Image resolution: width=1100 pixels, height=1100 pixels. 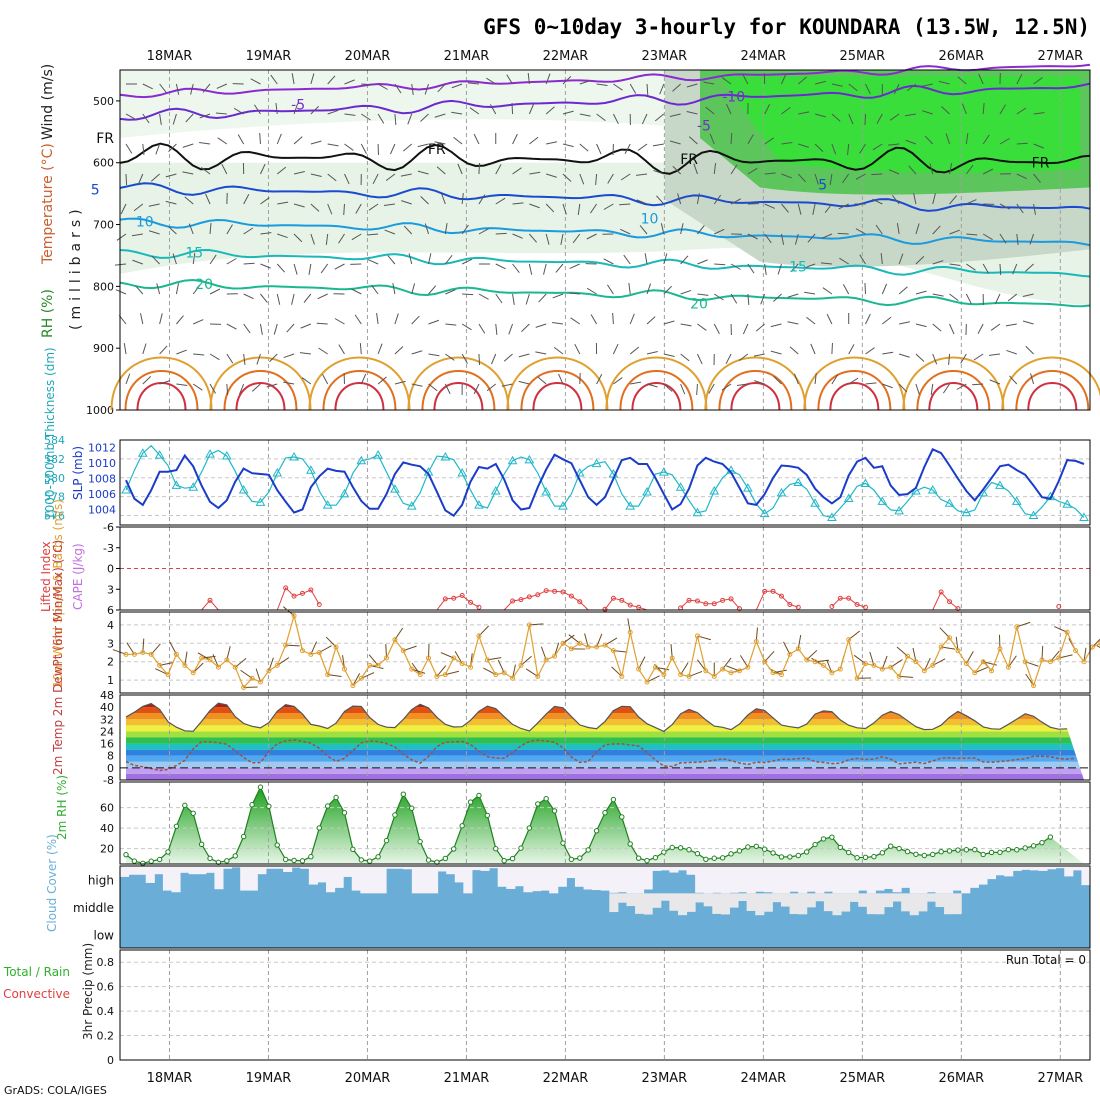 I want to click on date-label-top: 22MAR, so click(x=566, y=56).